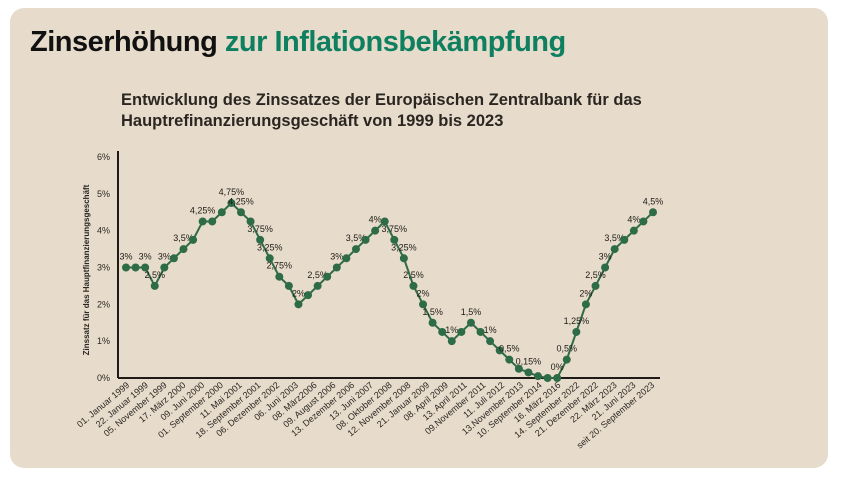  What do you see at coordinates (103, 304) in the screenshot?
I see `y-tick-label: 2%` at bounding box center [103, 304].